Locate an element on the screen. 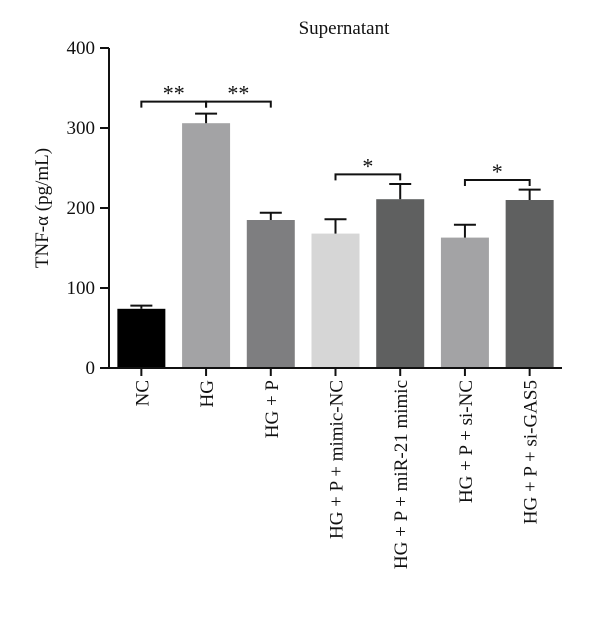  category-label-5: HG + P + si-NC is located at coordinates (466, 441).